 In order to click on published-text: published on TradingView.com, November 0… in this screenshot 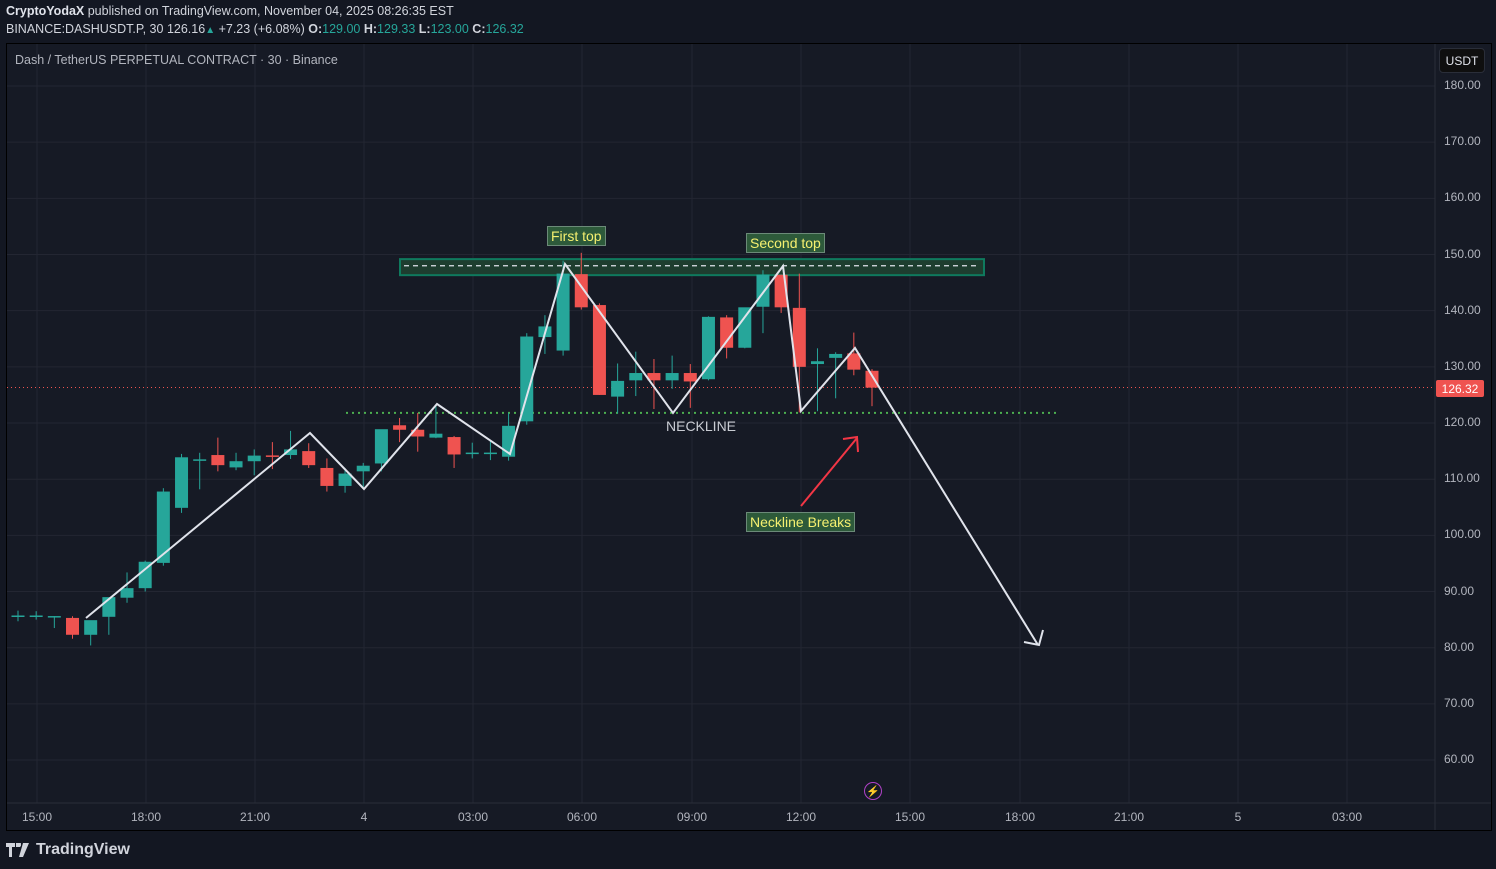, I will do `click(270, 11)`.